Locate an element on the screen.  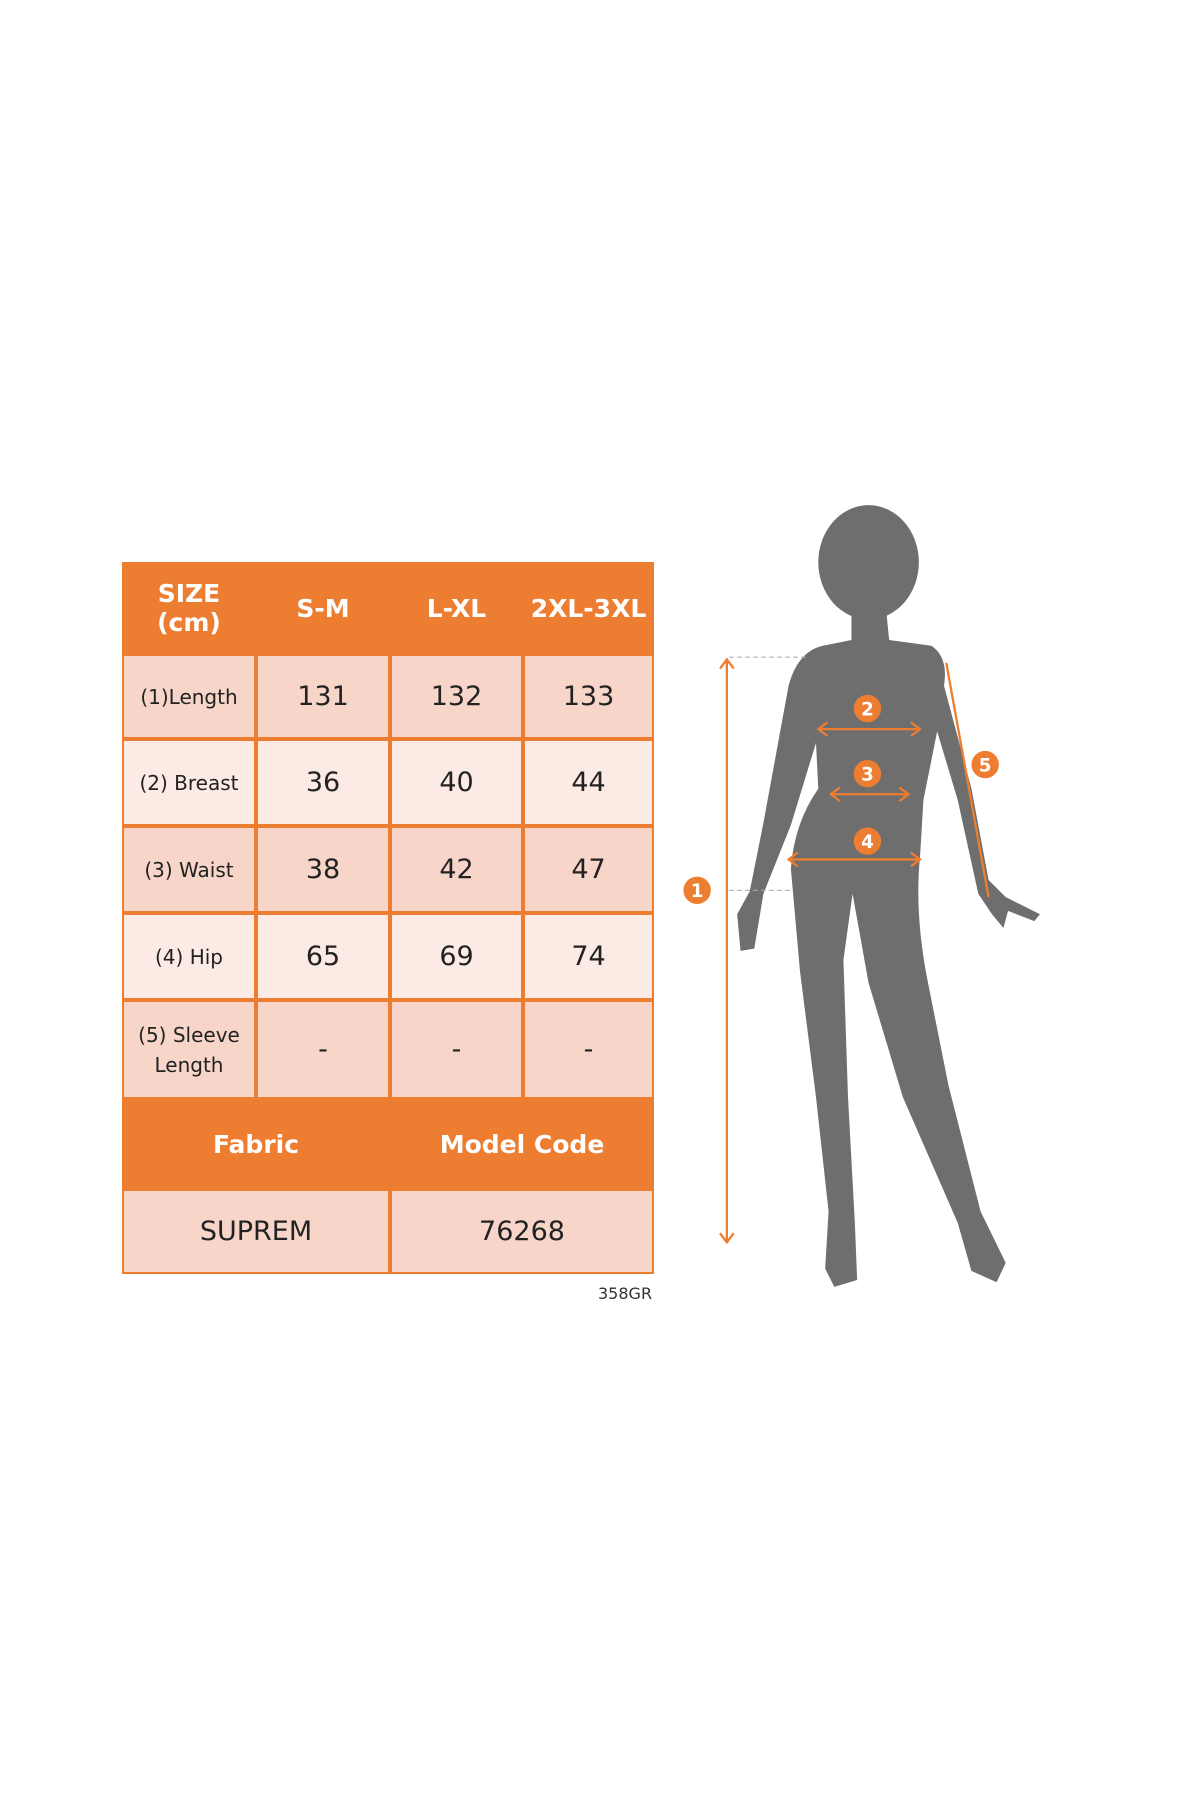
header-cell: 2XL-3XL is located at coordinates (588, 608).